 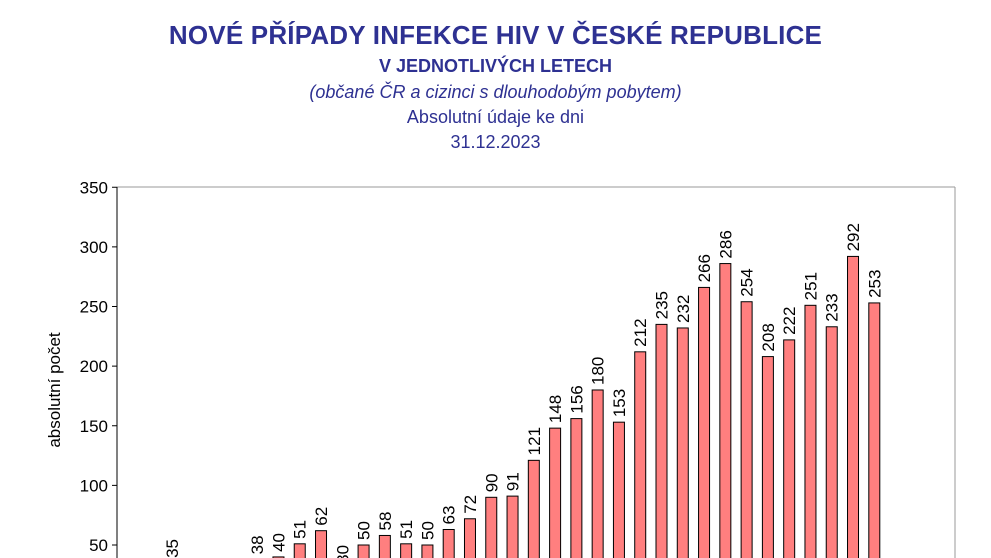 I want to click on bar-data-label: 62, so click(x=321, y=516).